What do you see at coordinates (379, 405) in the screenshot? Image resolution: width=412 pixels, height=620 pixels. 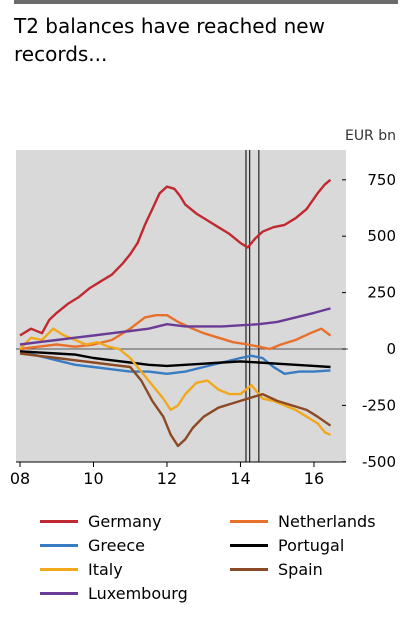 I see `y-tick-label-1: -250` at bounding box center [379, 405].